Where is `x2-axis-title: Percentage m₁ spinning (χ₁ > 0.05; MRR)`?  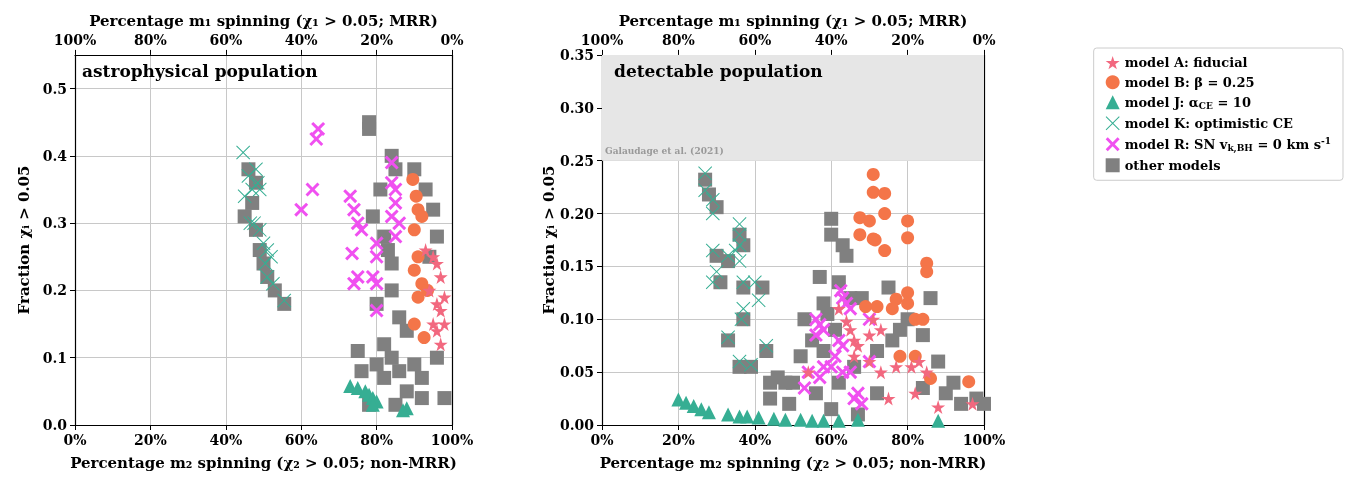 x2-axis-title: Percentage m₁ spinning (χ₁ > 0.05; MRR) is located at coordinates (263, 20).